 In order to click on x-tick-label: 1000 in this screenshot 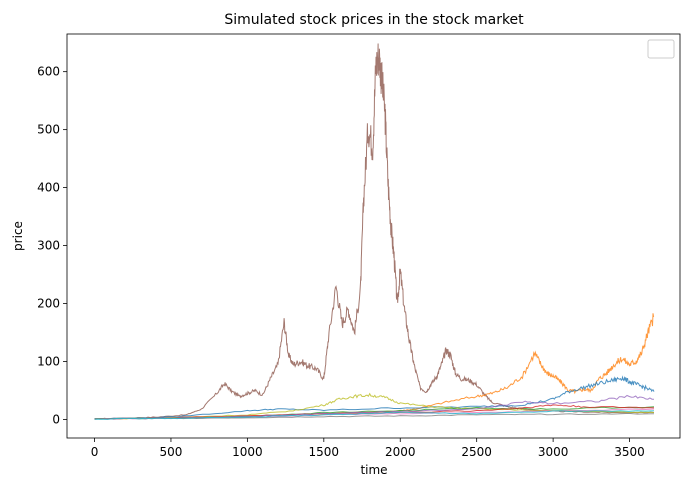, I will do `click(247, 452)`.